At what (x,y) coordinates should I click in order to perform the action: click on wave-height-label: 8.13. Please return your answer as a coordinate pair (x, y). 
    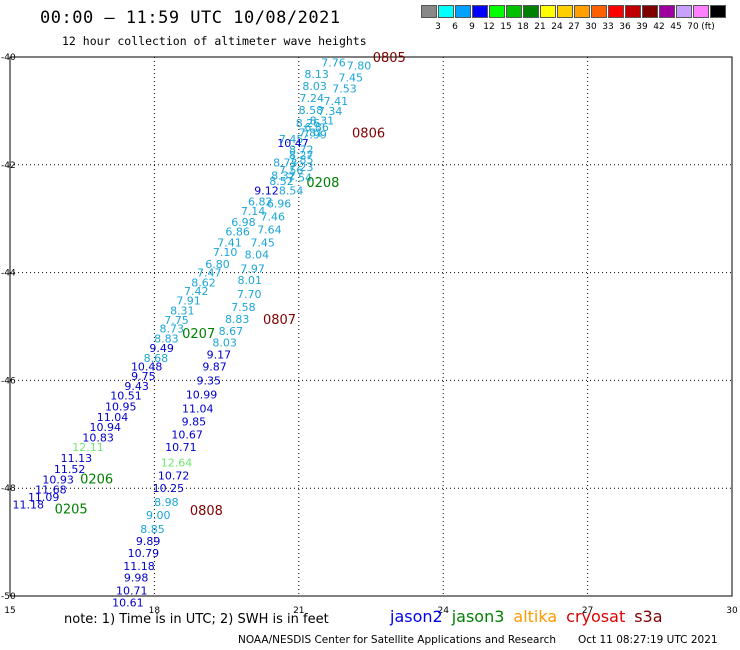
    Looking at the image, I should click on (316, 74).